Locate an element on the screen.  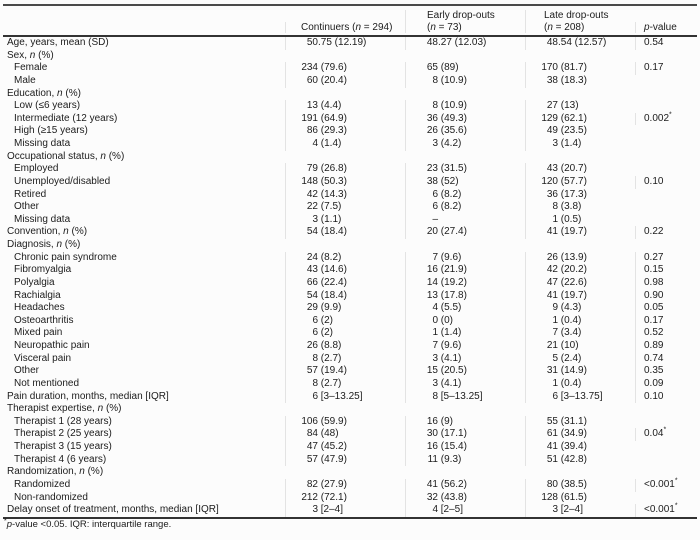
value-percent: (2.7) is located at coordinates (330, 383).